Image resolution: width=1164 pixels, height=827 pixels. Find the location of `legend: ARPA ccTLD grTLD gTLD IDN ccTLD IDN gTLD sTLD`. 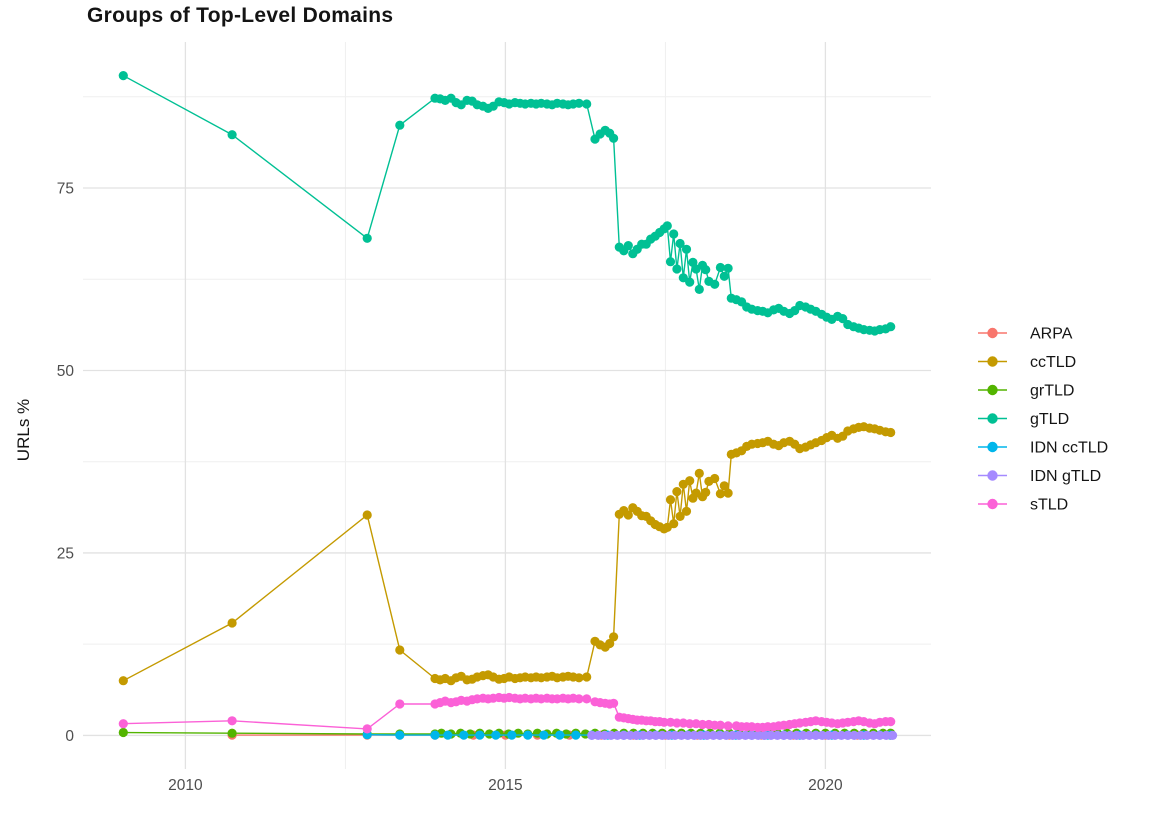

legend: ARPA ccTLD grTLD gTLD IDN ccTLD IDN gTLD sTLD is located at coordinates (1043, 420).